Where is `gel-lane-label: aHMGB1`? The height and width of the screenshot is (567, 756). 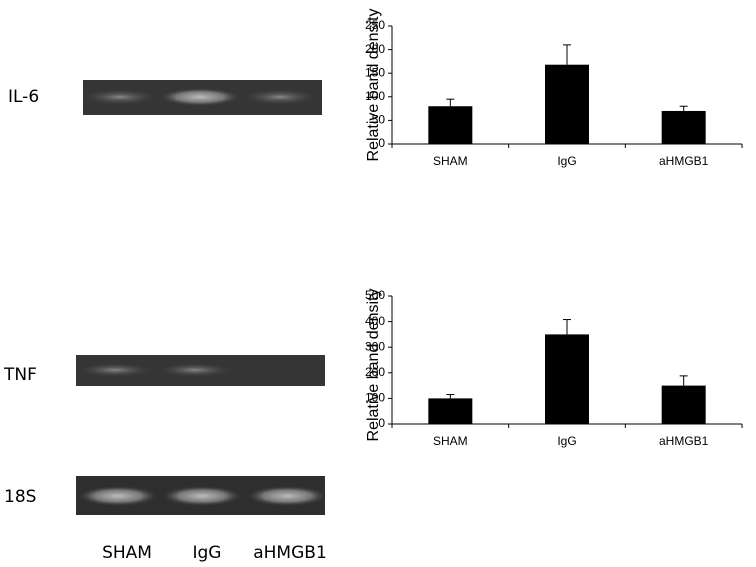 gel-lane-label: aHMGB1 is located at coordinates (290, 553).